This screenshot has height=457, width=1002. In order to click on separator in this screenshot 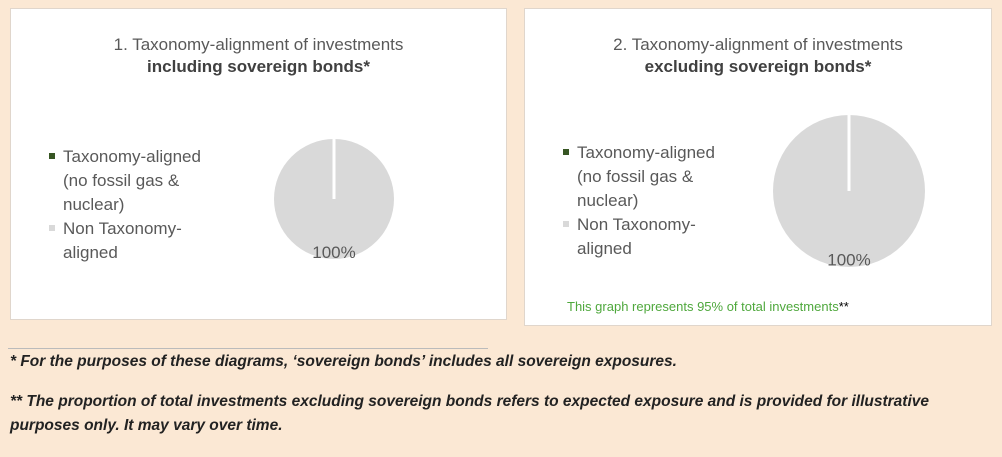, I will do `click(248, 348)`.